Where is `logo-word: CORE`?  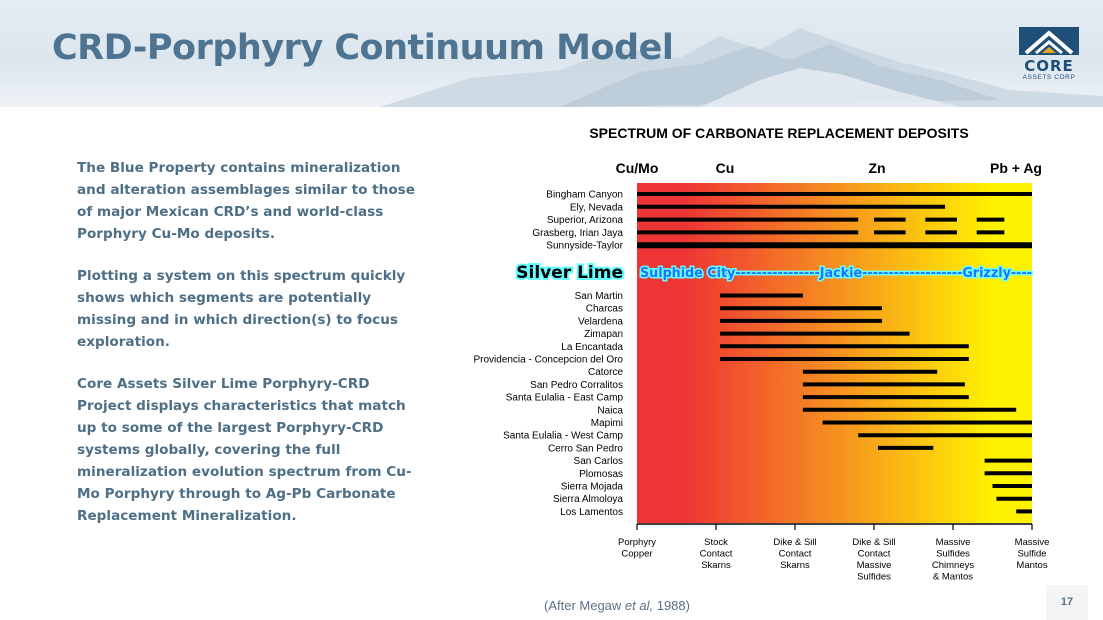
logo-word: CORE is located at coordinates (1049, 66).